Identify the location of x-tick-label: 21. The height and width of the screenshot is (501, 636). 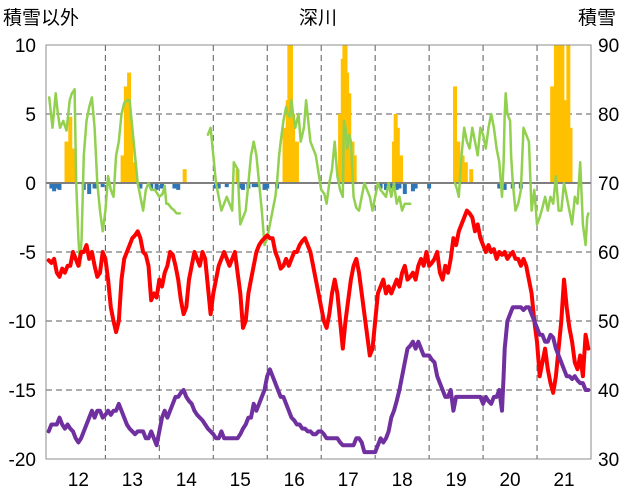
(563, 480).